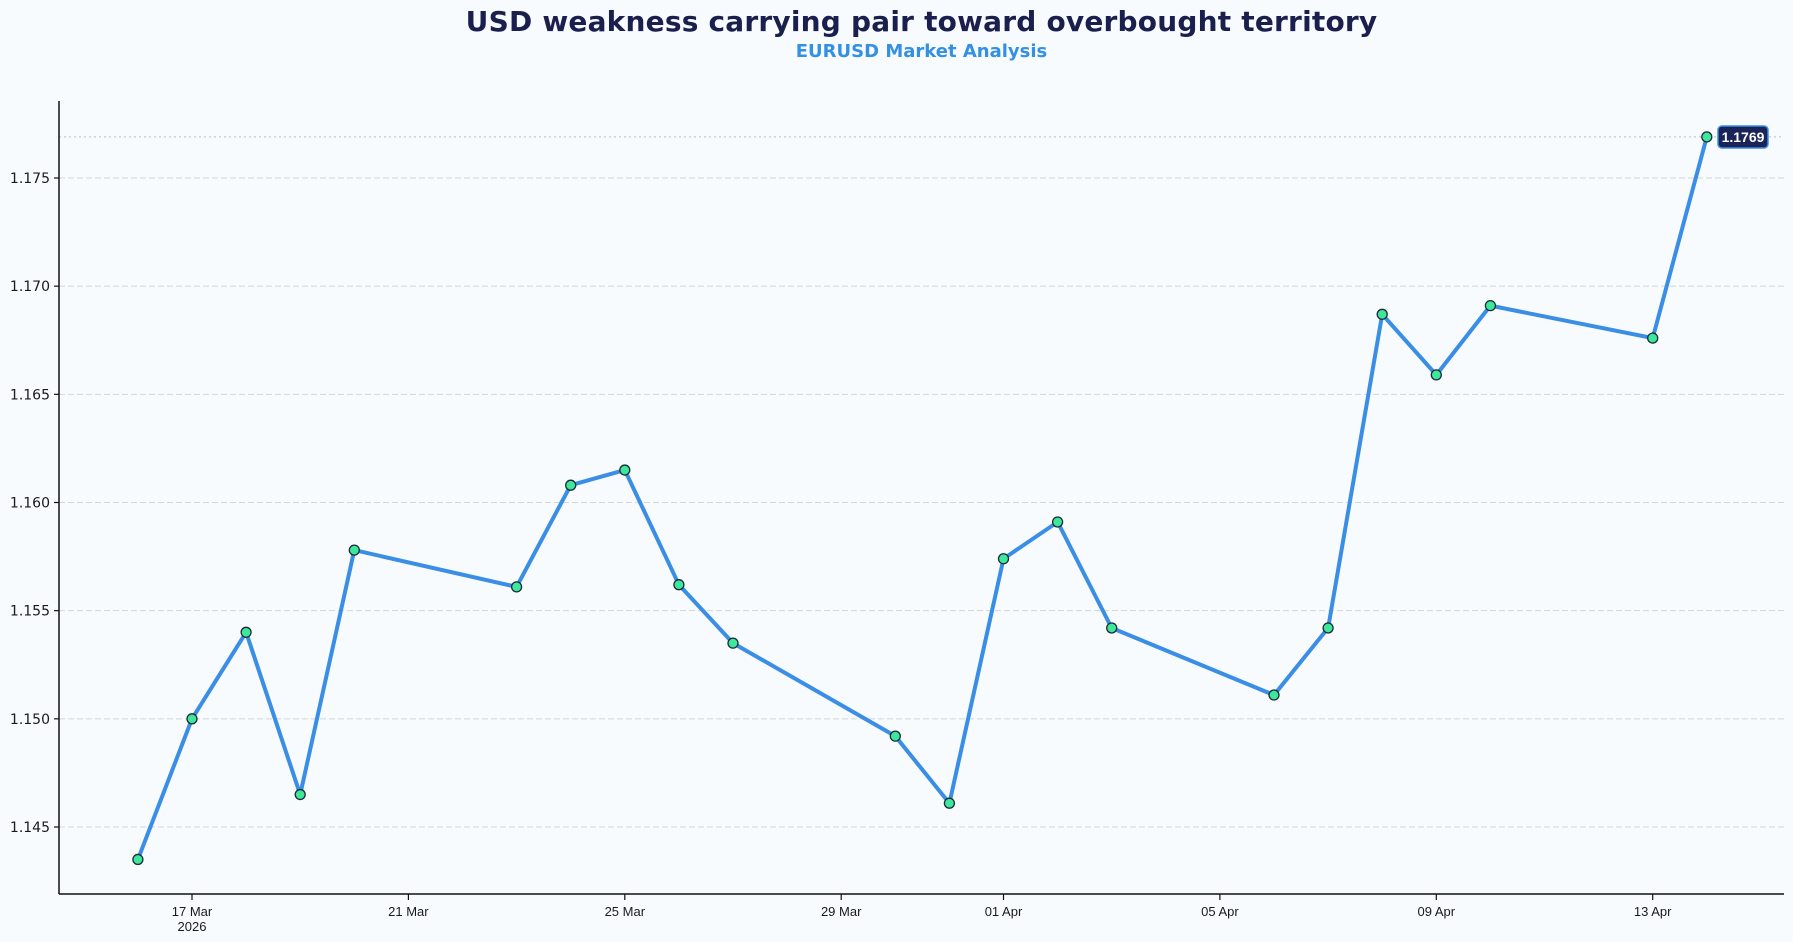 The height and width of the screenshot is (942, 1793). What do you see at coordinates (30, 612) in the screenshot?
I see `y-tick-label: 1.155` at bounding box center [30, 612].